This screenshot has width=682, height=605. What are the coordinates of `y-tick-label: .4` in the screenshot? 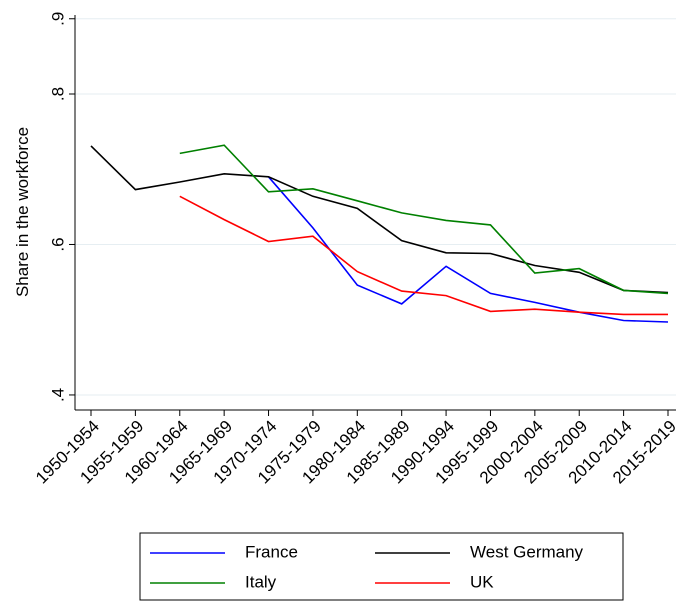 It's located at (57, 395).